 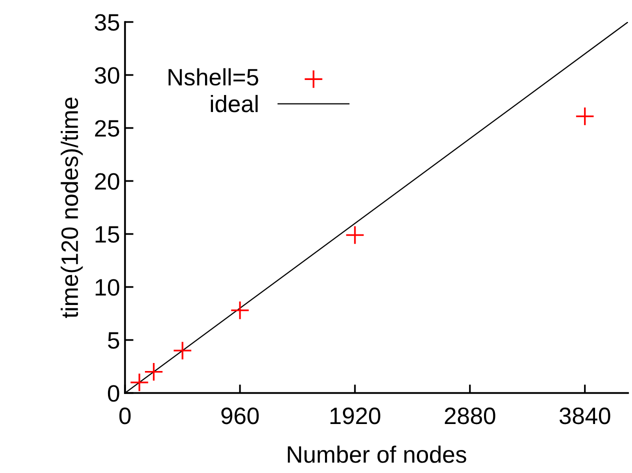 I want to click on y-tick-label: 0, so click(x=114, y=393).